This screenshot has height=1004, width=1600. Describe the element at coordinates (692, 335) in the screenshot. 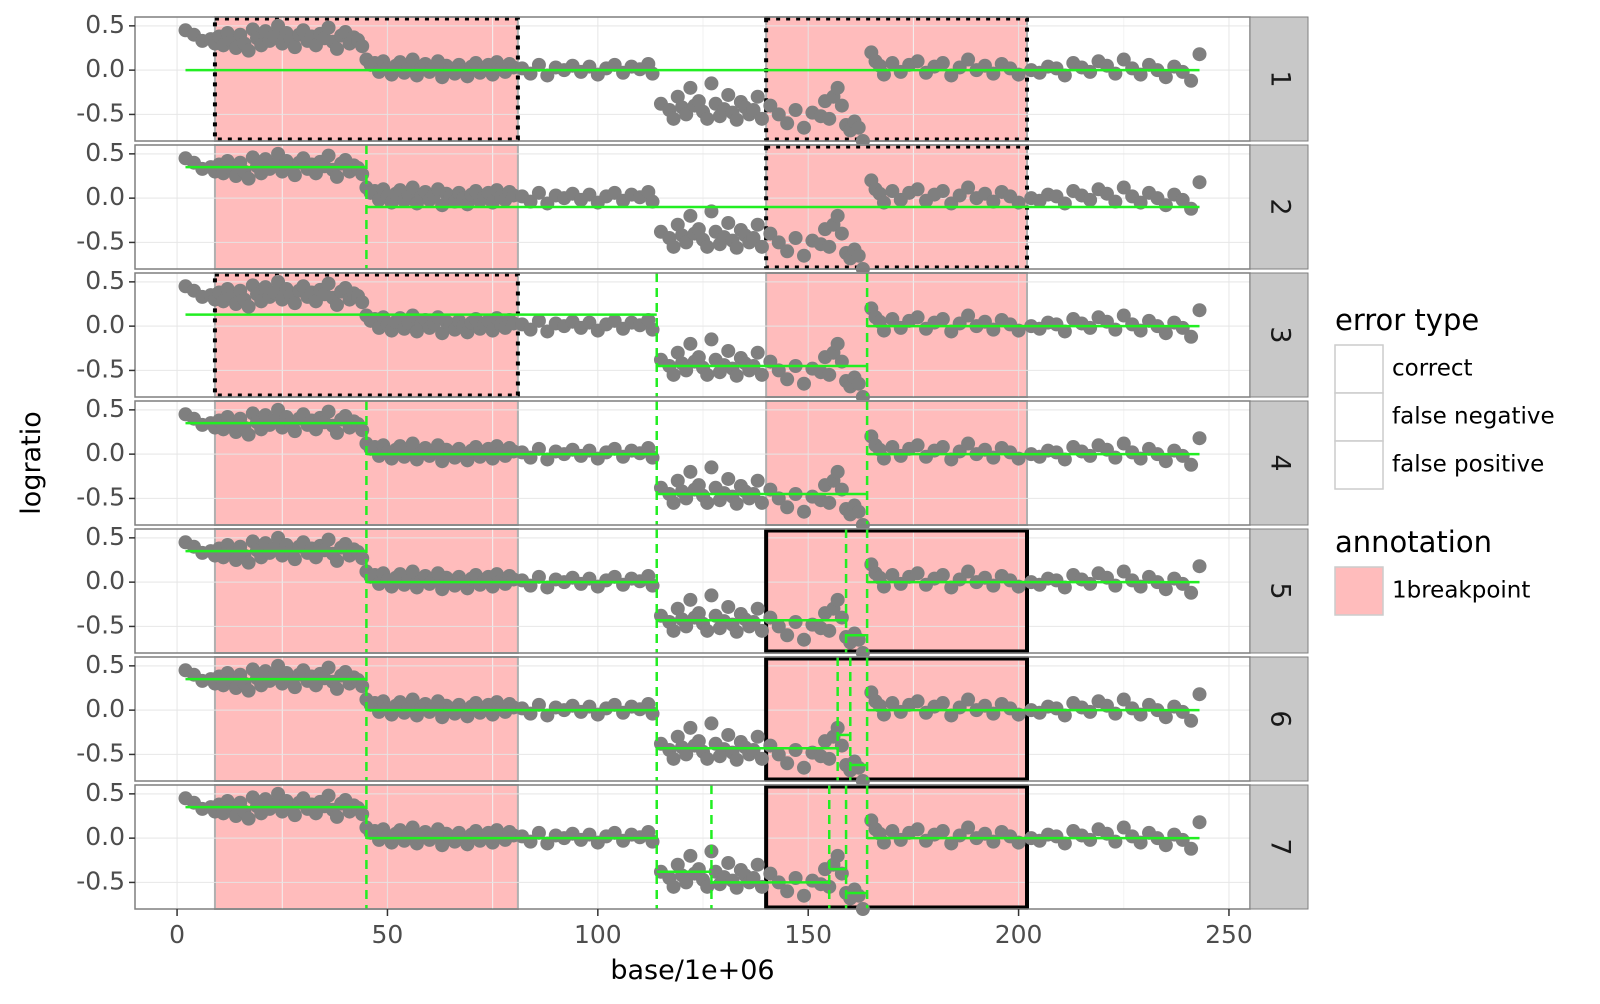

I see `panel-3: 3 0.5 0.0 -0.5` at that location.